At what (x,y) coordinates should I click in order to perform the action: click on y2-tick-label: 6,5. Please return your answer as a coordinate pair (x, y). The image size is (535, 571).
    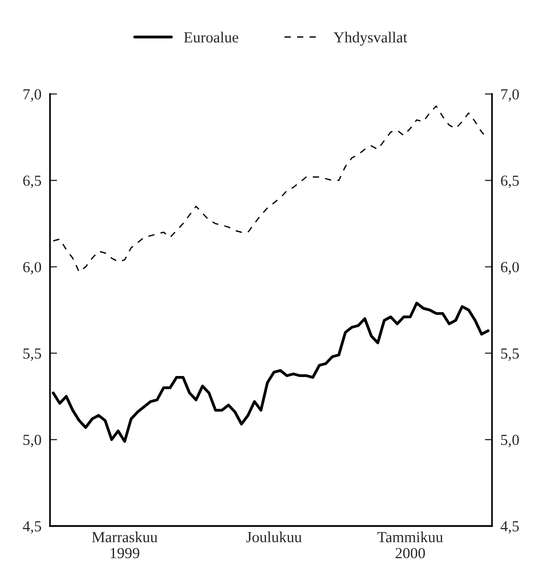
    Looking at the image, I should click on (509, 182).